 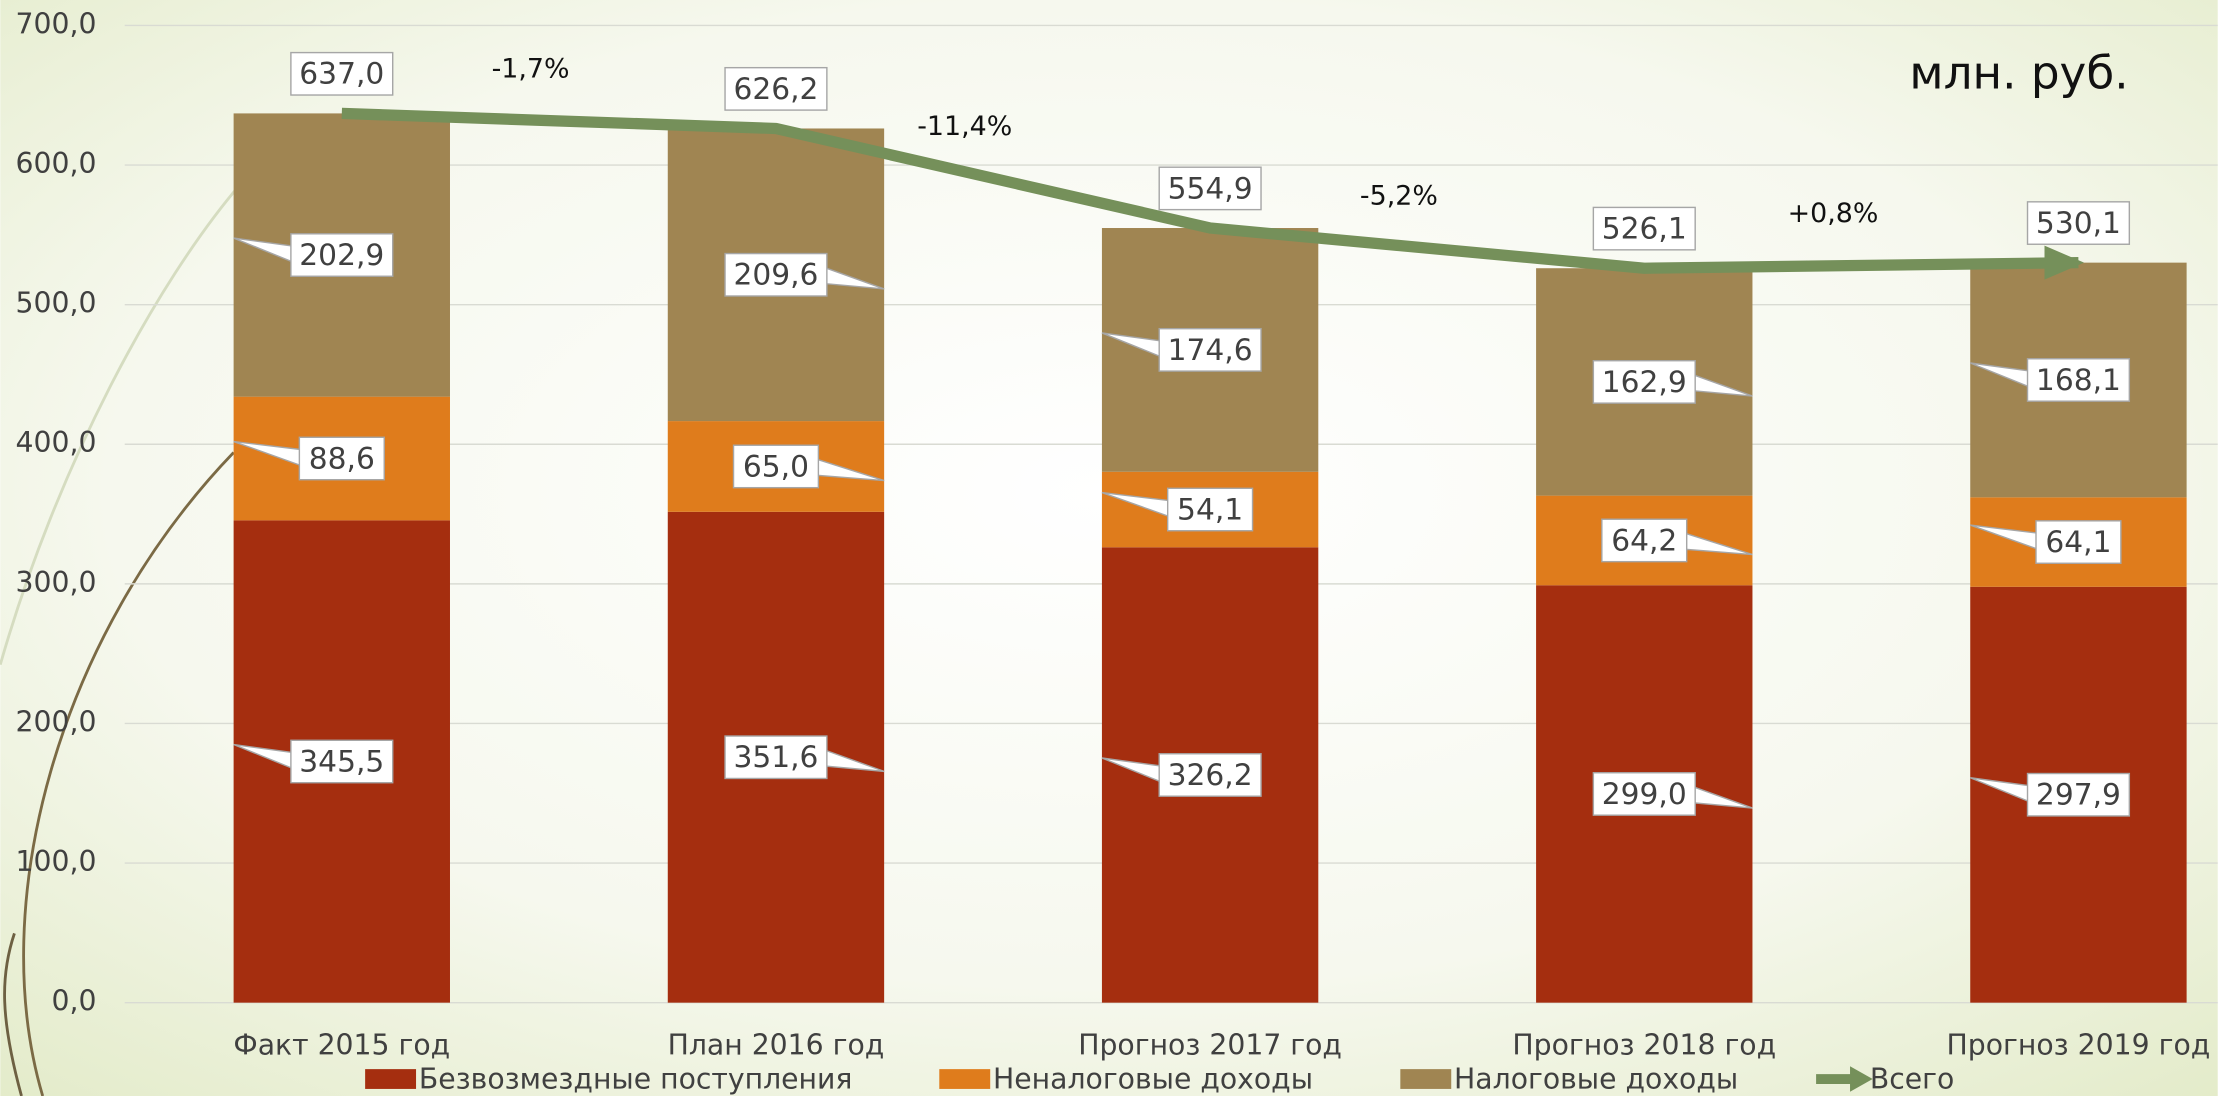 What do you see at coordinates (56, 582) in the screenshot?
I see `y-tick-label: 300,0` at bounding box center [56, 582].